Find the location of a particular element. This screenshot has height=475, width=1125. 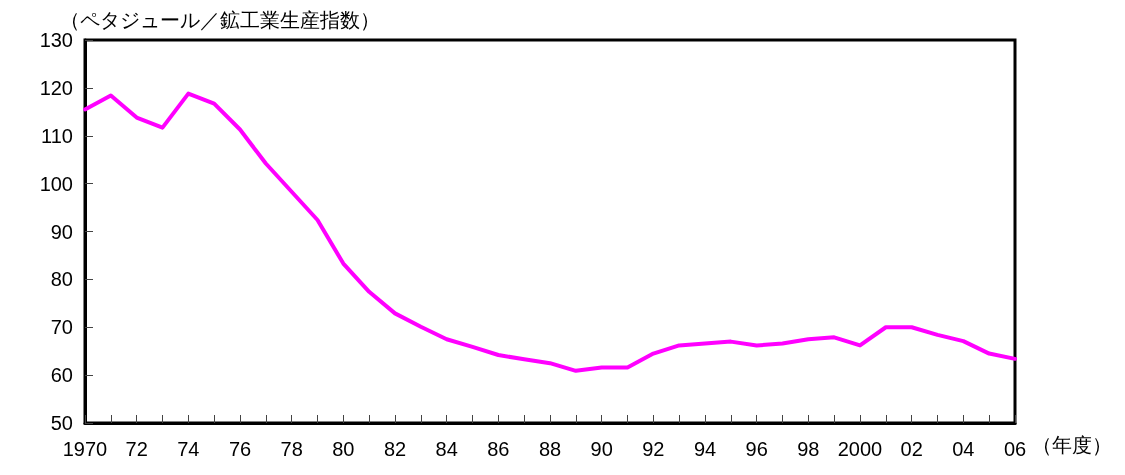

x-tick-label: 92 is located at coordinates (653, 449).